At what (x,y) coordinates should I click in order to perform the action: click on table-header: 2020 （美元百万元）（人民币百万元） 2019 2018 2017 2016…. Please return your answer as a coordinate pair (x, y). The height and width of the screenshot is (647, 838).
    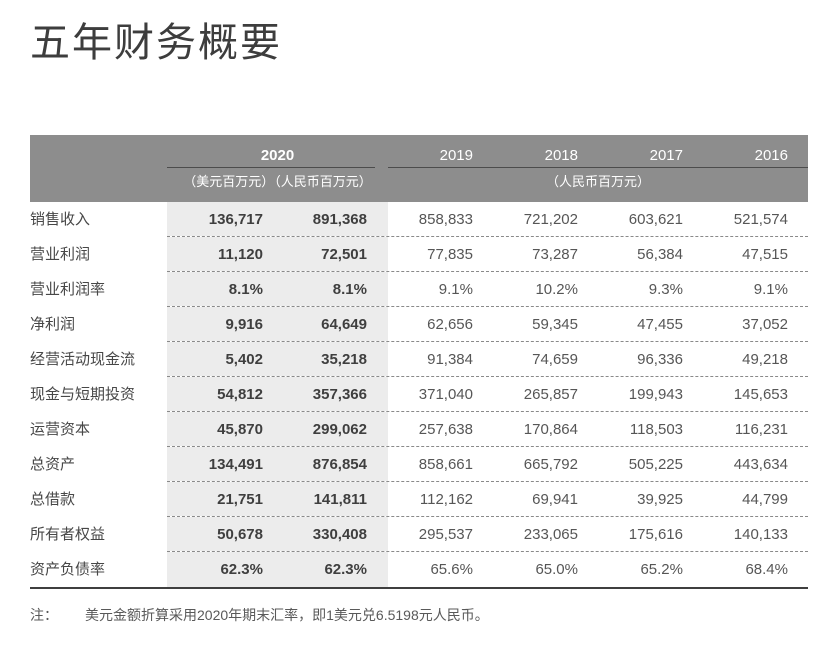
    Looking at the image, I should click on (419, 168).